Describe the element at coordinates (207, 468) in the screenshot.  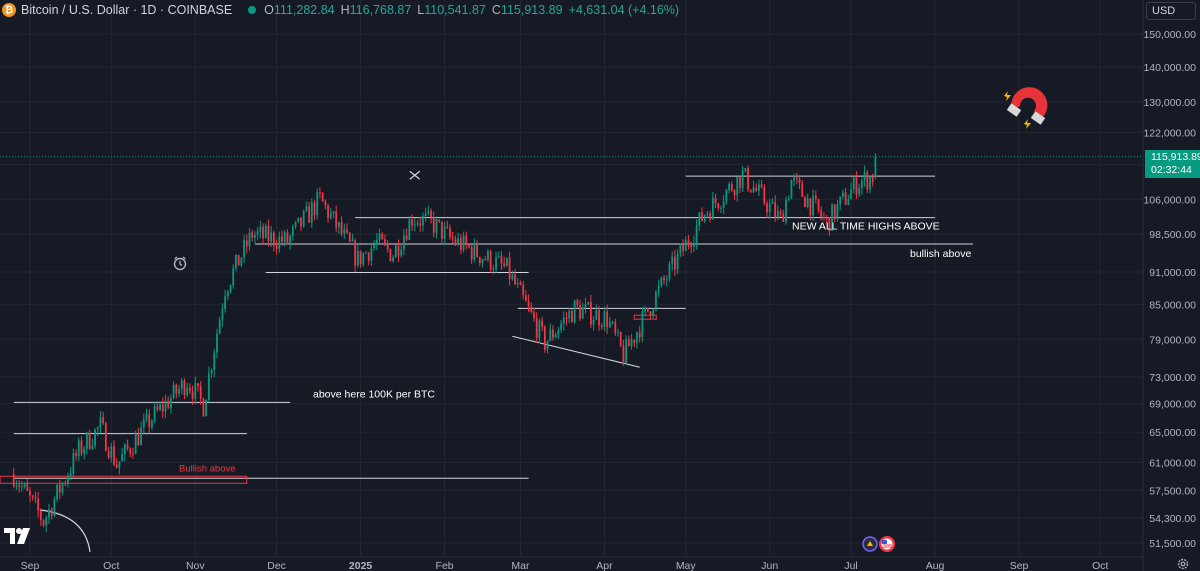
I see `annotation-bullish-red: Bullish above` at that location.